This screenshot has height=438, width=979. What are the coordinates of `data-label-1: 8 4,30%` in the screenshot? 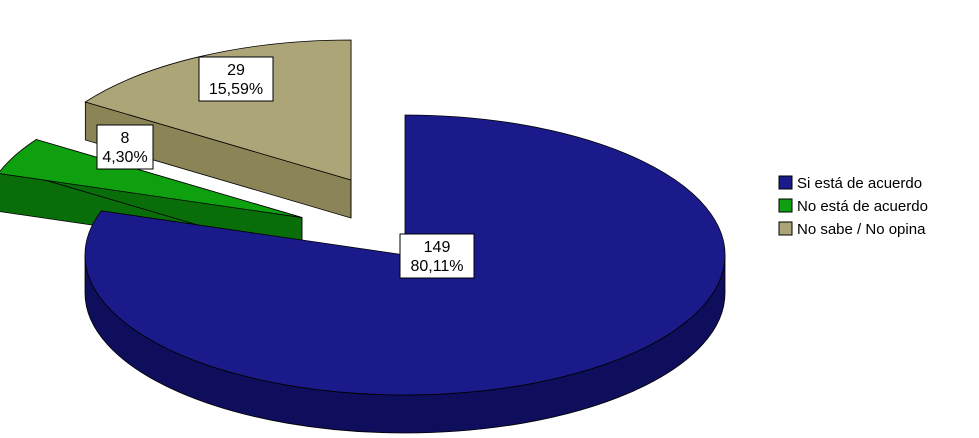 It's located at (125, 147).